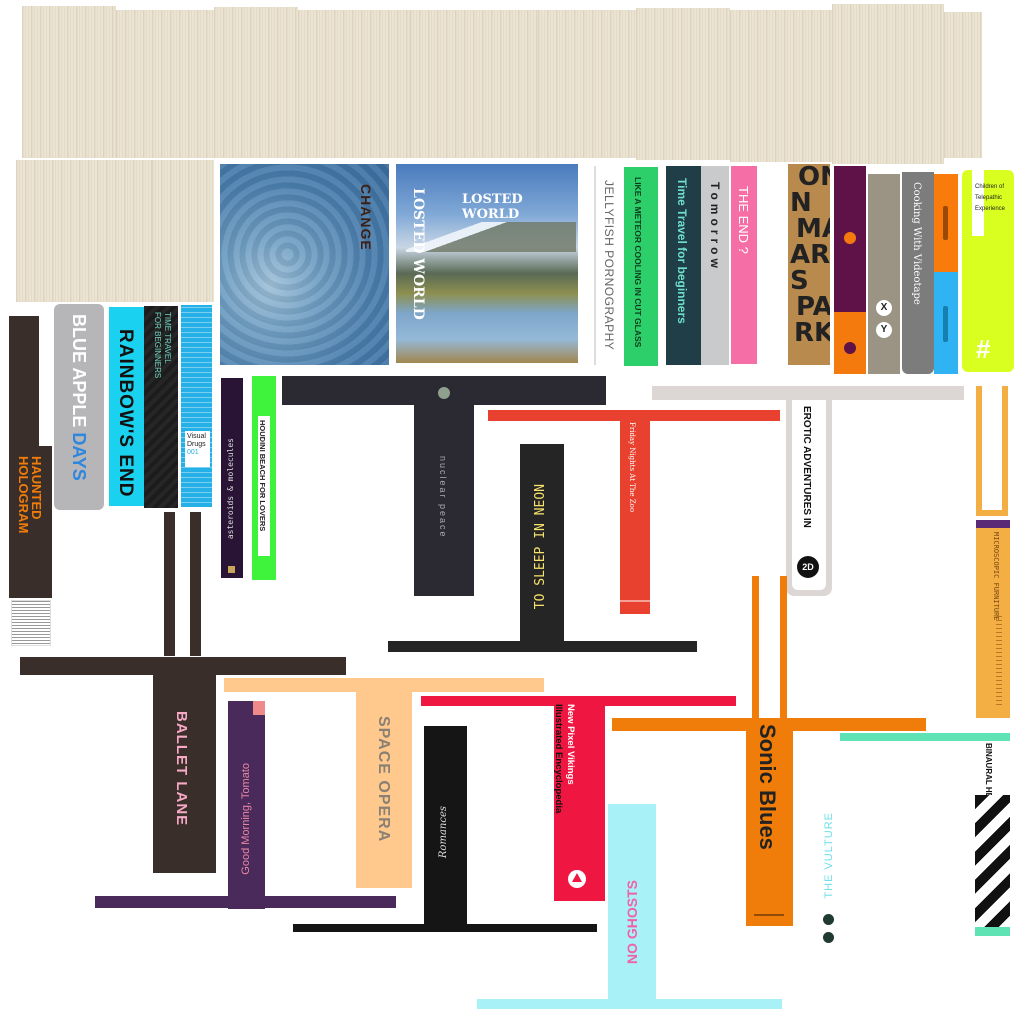 The height and width of the screenshot is (1024, 1024). What do you see at coordinates (383, 779) in the screenshot?
I see `space-opera-title: SPACE OPERA` at bounding box center [383, 779].